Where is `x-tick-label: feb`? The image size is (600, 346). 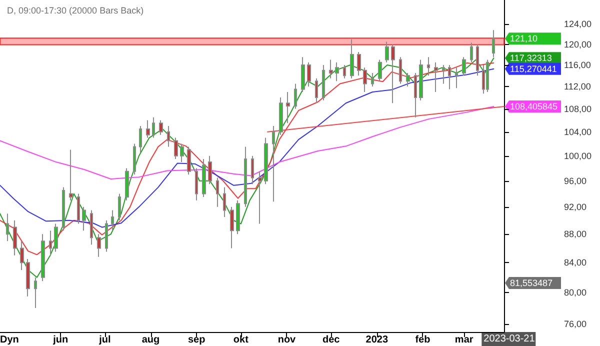 x-tick-label: feb is located at coordinates (422, 340).